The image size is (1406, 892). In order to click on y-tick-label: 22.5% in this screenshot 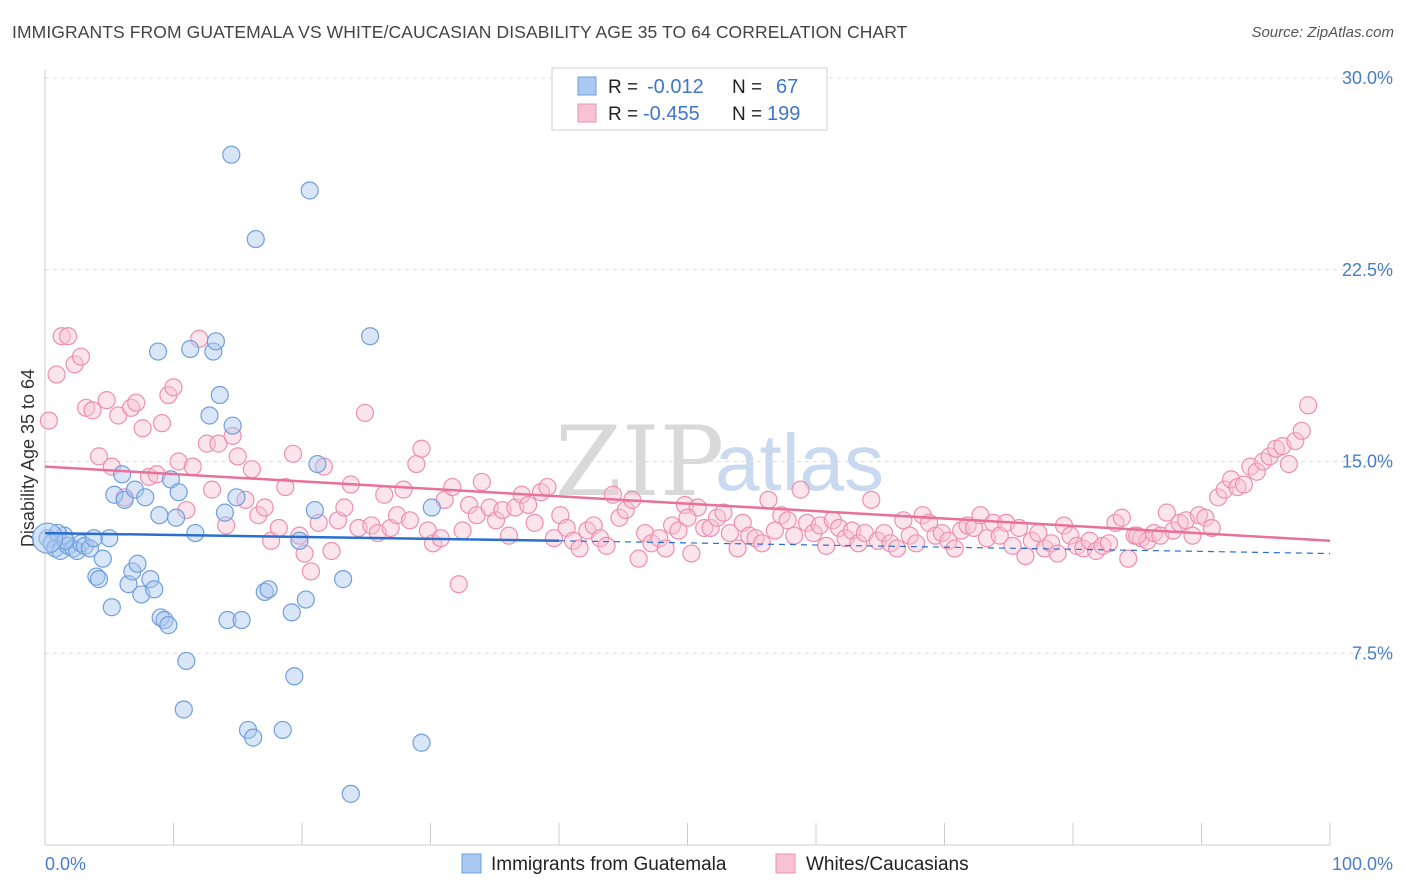, I will do `click(1367, 270)`.